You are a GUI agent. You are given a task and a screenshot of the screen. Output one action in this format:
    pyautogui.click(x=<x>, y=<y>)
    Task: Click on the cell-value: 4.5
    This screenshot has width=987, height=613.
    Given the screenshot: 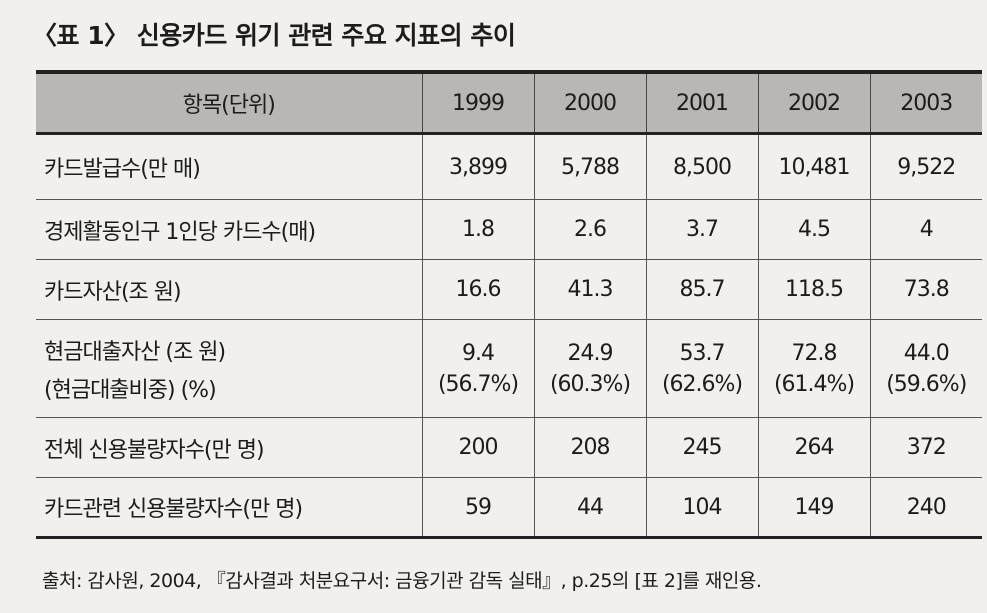 What is the action you would take?
    pyautogui.click(x=813, y=229)
    